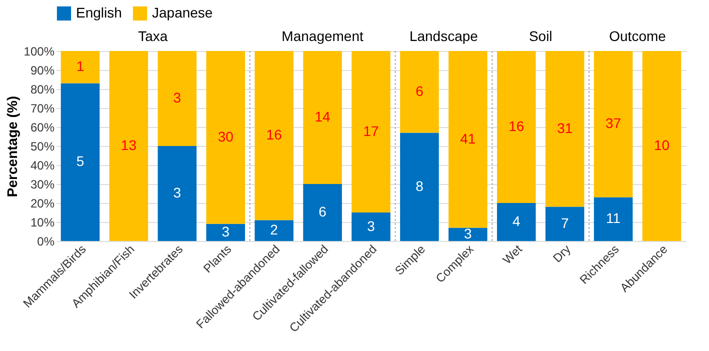  What do you see at coordinates (42, 127) in the screenshot?
I see `y-tick-label: 60%` at bounding box center [42, 127].